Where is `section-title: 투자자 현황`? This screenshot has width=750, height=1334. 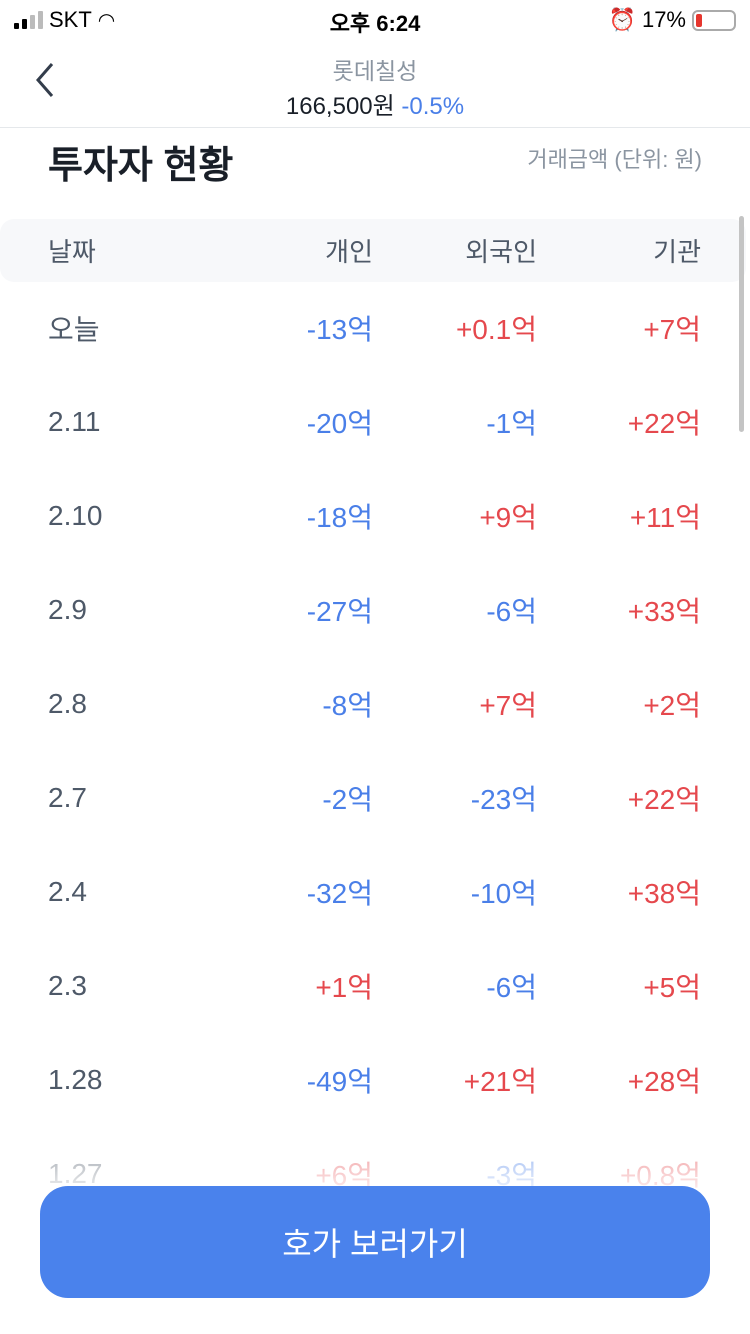
section-title: 투자자 현황 is located at coordinates (141, 166).